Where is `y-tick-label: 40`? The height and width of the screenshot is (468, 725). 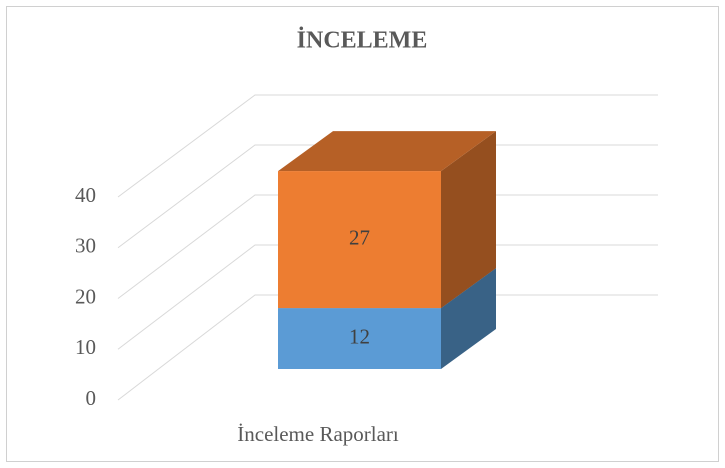 y-tick-label: 40 is located at coordinates (85, 195).